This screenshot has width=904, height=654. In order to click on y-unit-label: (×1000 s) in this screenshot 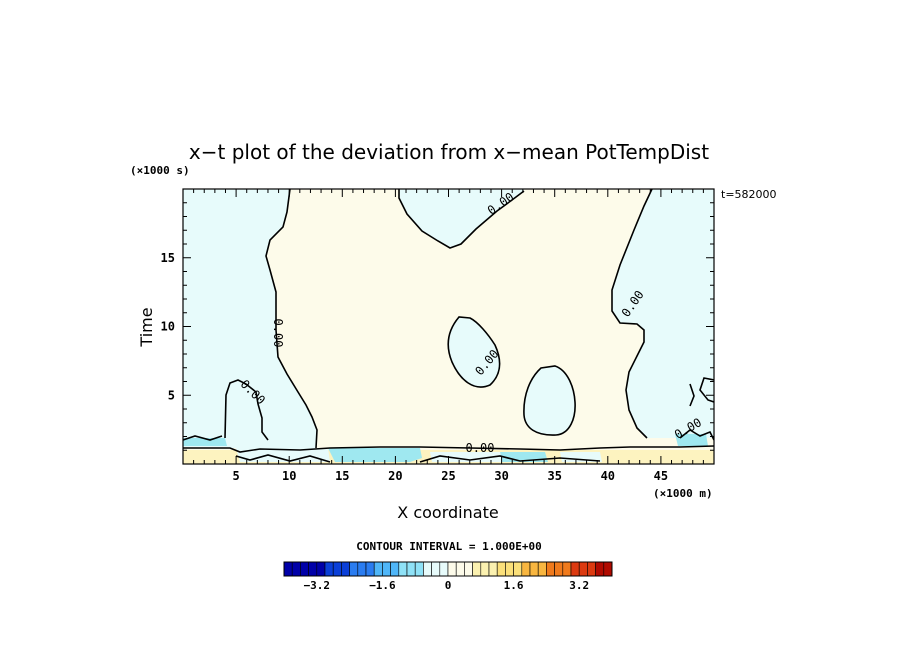, I will do `click(160, 170)`.